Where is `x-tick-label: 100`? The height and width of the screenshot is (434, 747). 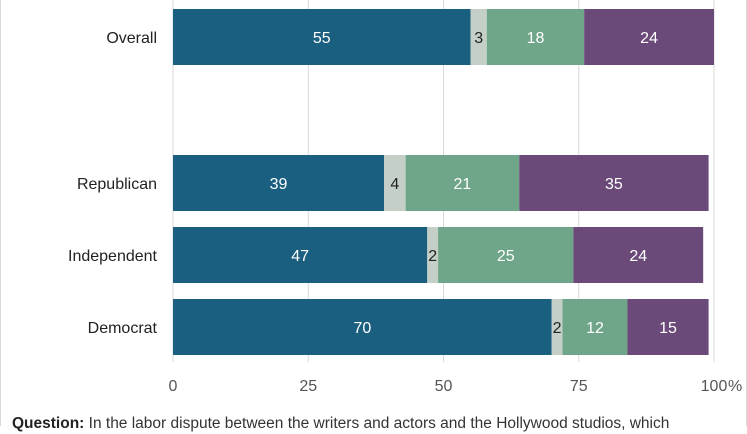 x-tick-label: 100 is located at coordinates (714, 386).